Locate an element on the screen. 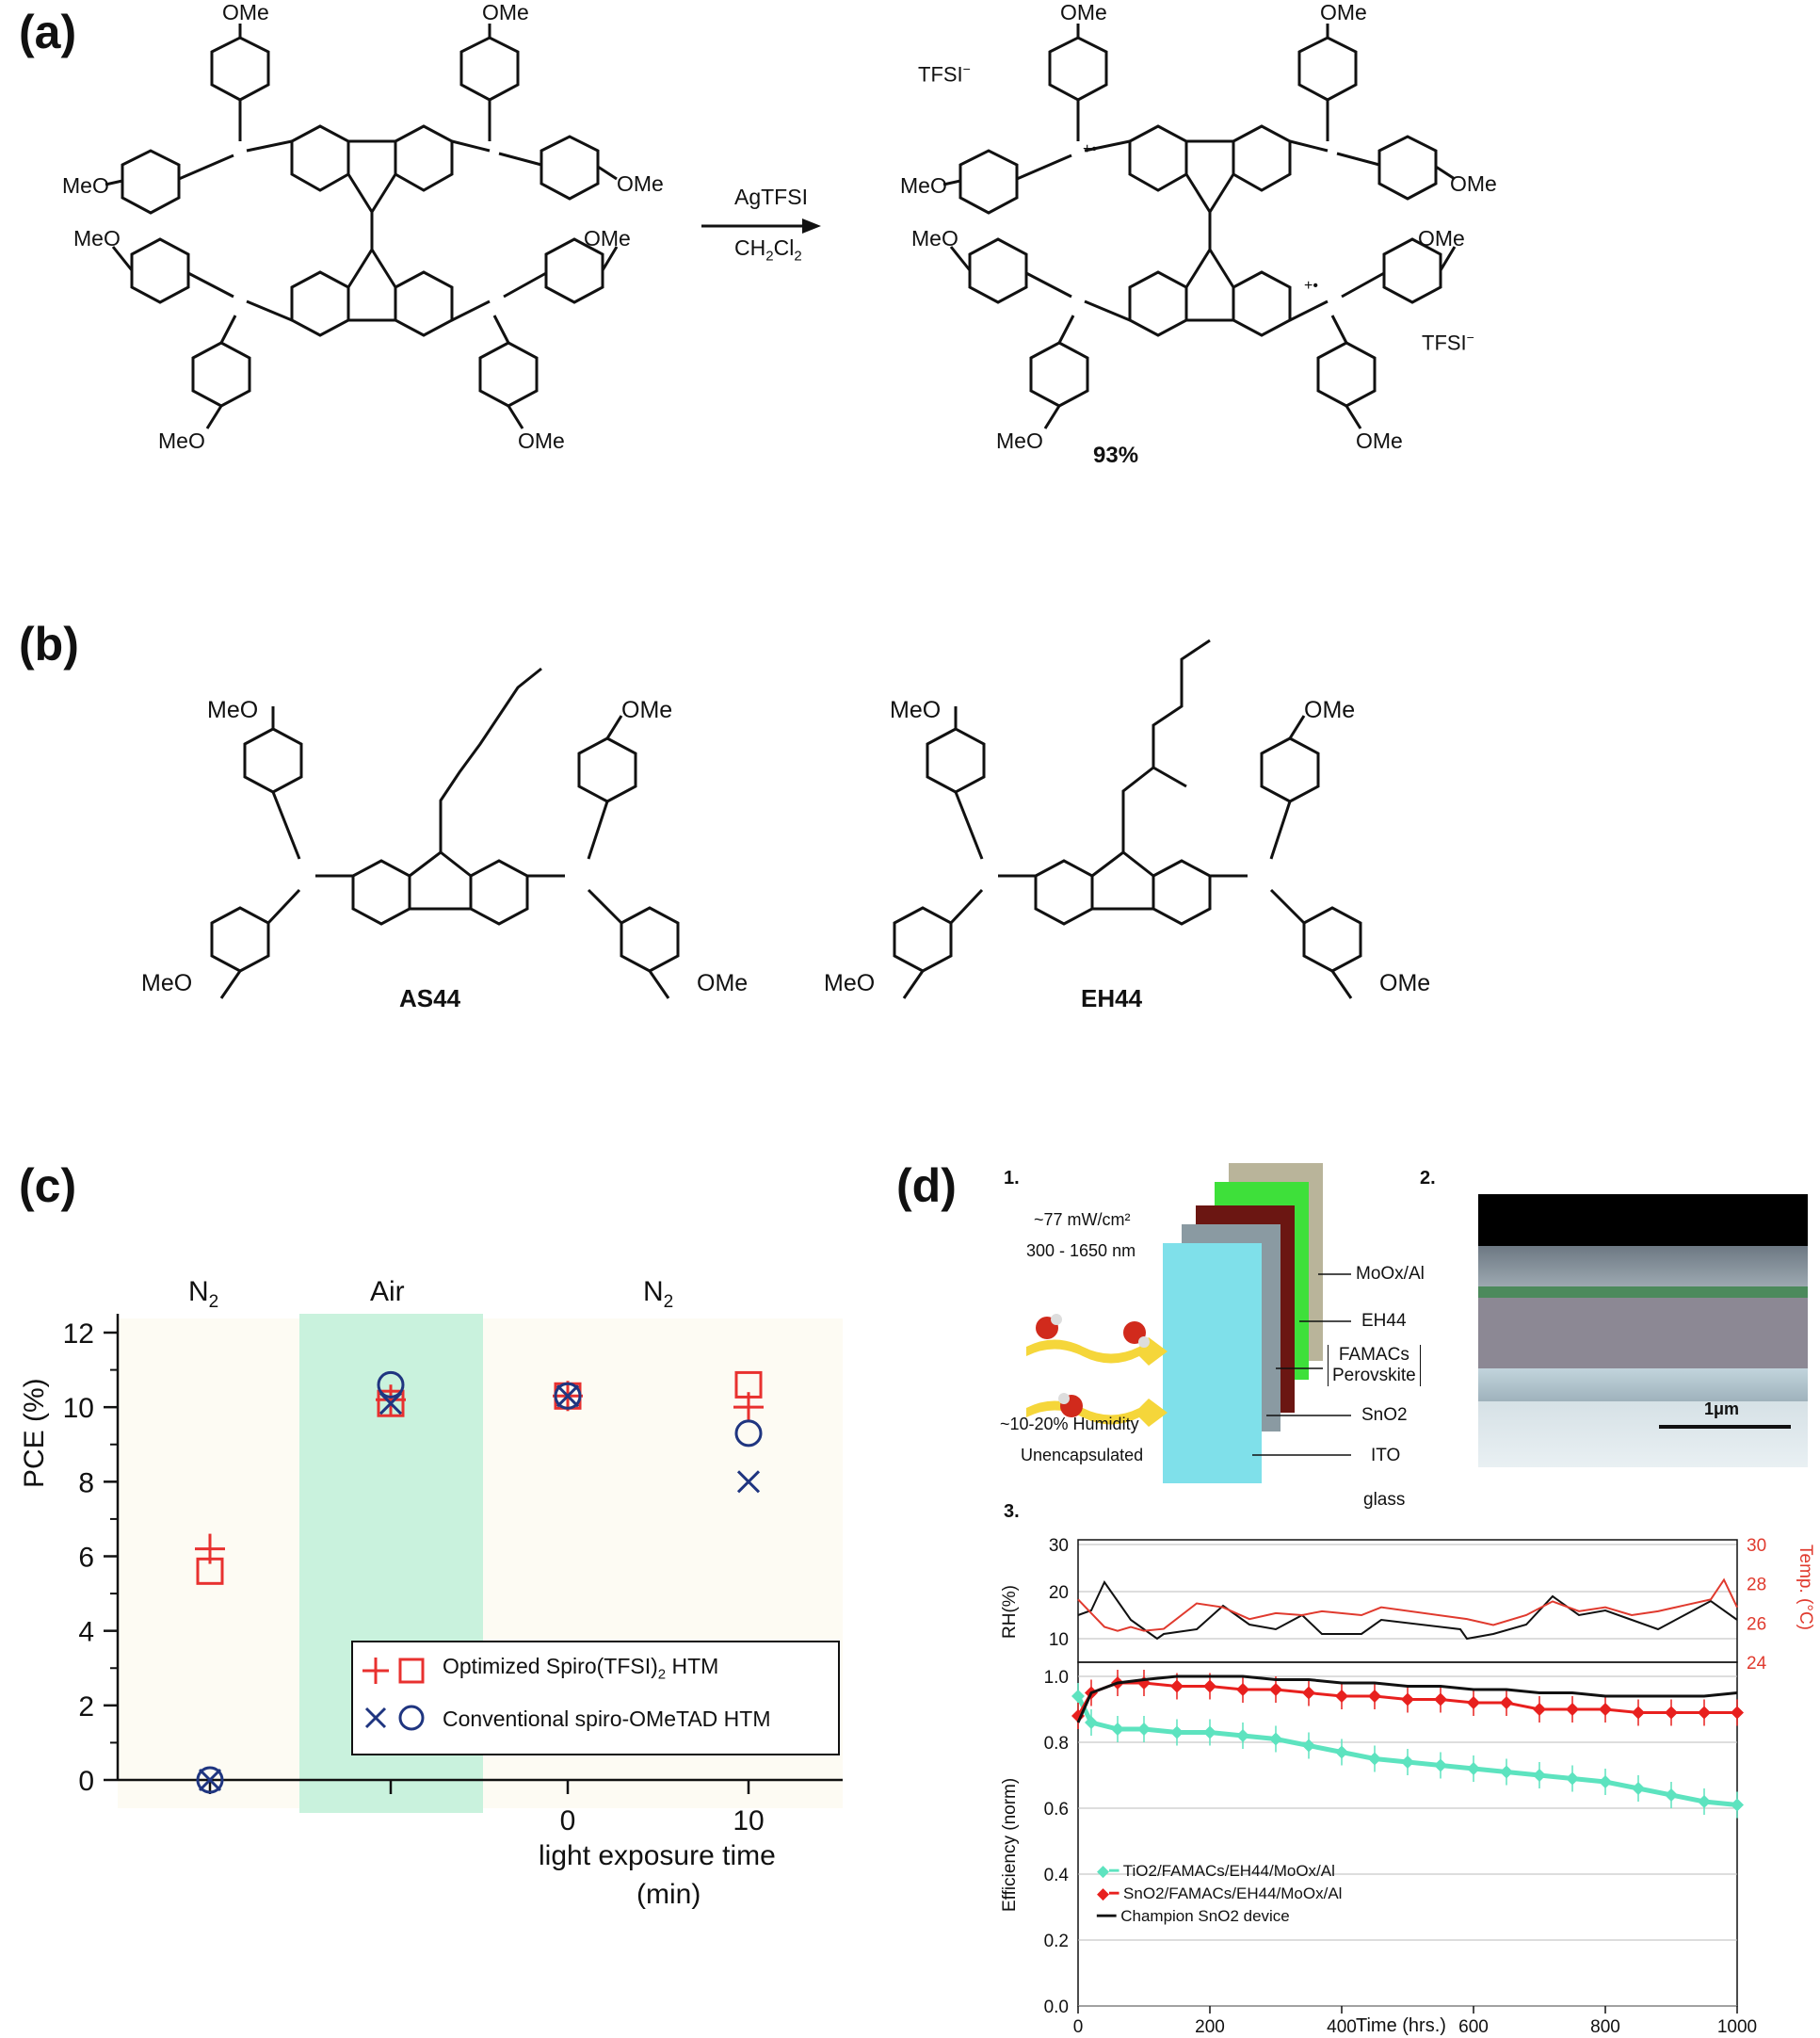  legend-label-optimized: Optimized Spiro(TFSI)2 HTM is located at coordinates (581, 1668).